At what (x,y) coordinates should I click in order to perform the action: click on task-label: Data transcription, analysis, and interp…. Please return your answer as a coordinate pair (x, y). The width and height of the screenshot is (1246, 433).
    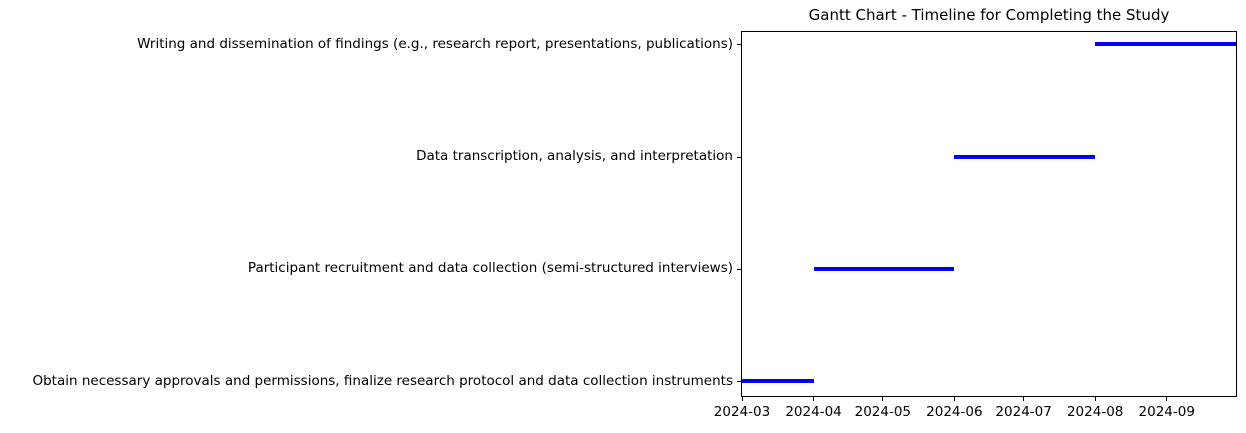
    Looking at the image, I should click on (574, 156).